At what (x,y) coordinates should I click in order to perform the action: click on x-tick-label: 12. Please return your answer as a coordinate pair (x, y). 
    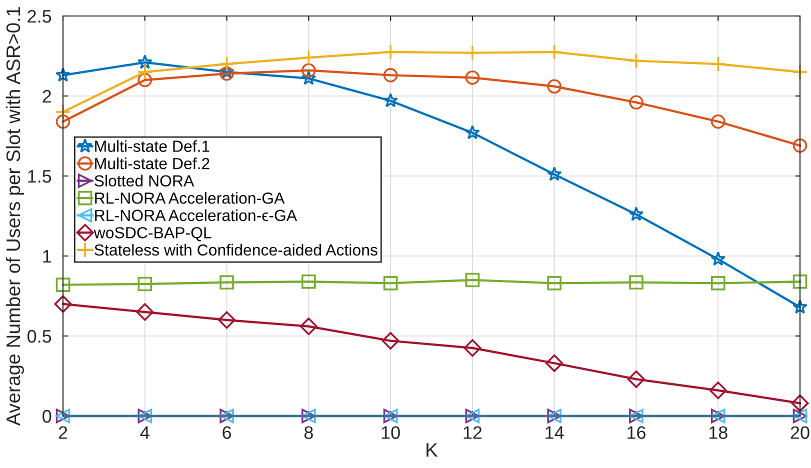
    Looking at the image, I should click on (473, 432).